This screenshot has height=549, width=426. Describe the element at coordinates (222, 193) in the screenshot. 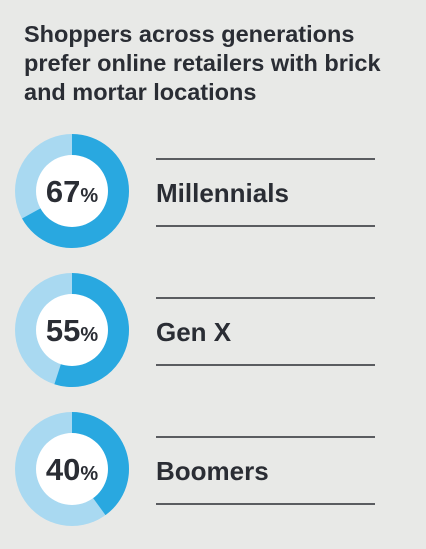

I see `category-label: Millennials` at that location.